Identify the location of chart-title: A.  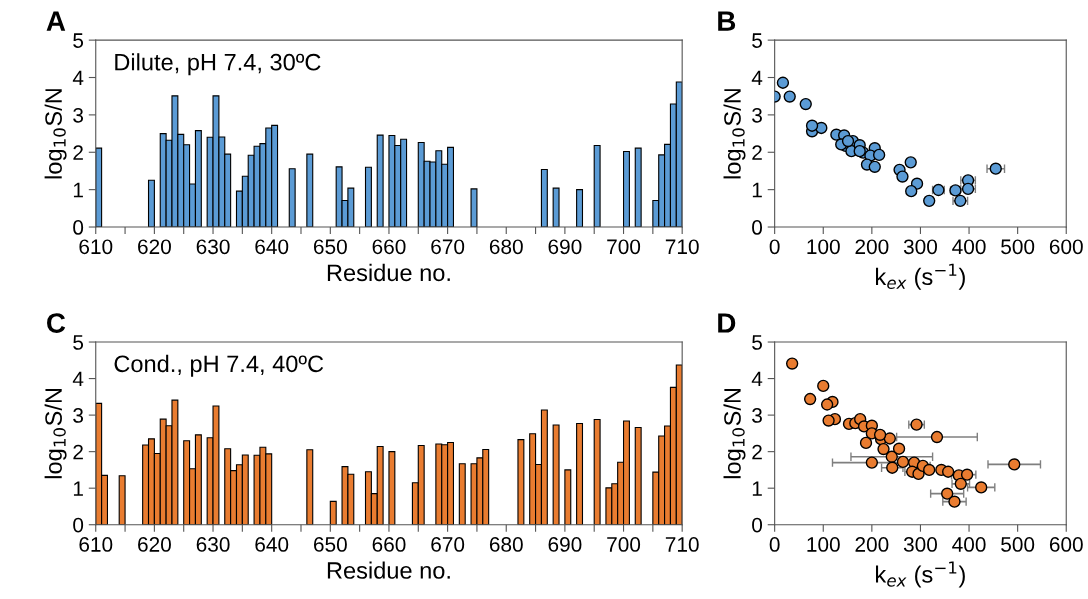
(56, 21).